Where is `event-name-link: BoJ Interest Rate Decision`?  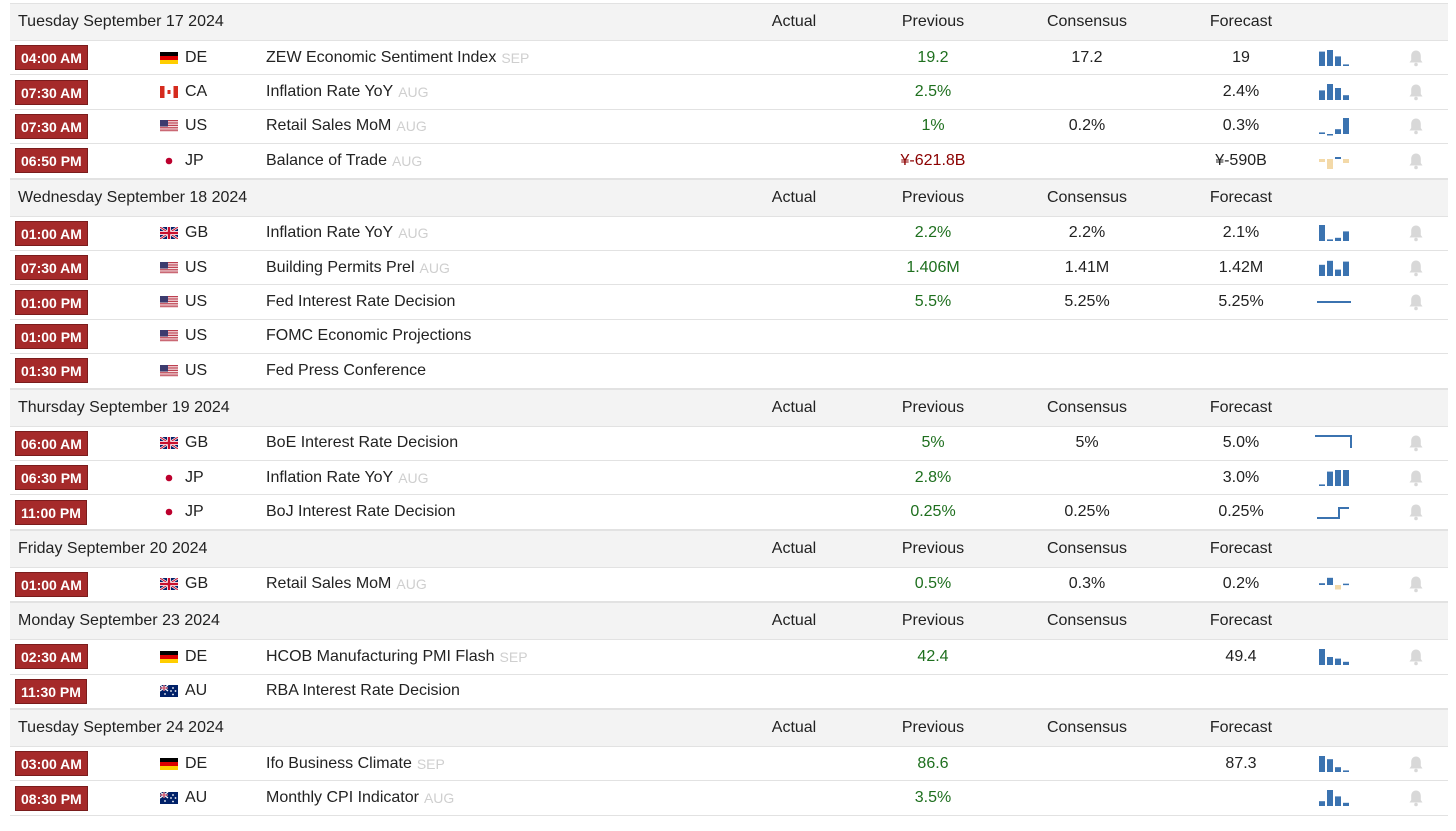 event-name-link: BoJ Interest Rate Decision is located at coordinates (361, 512).